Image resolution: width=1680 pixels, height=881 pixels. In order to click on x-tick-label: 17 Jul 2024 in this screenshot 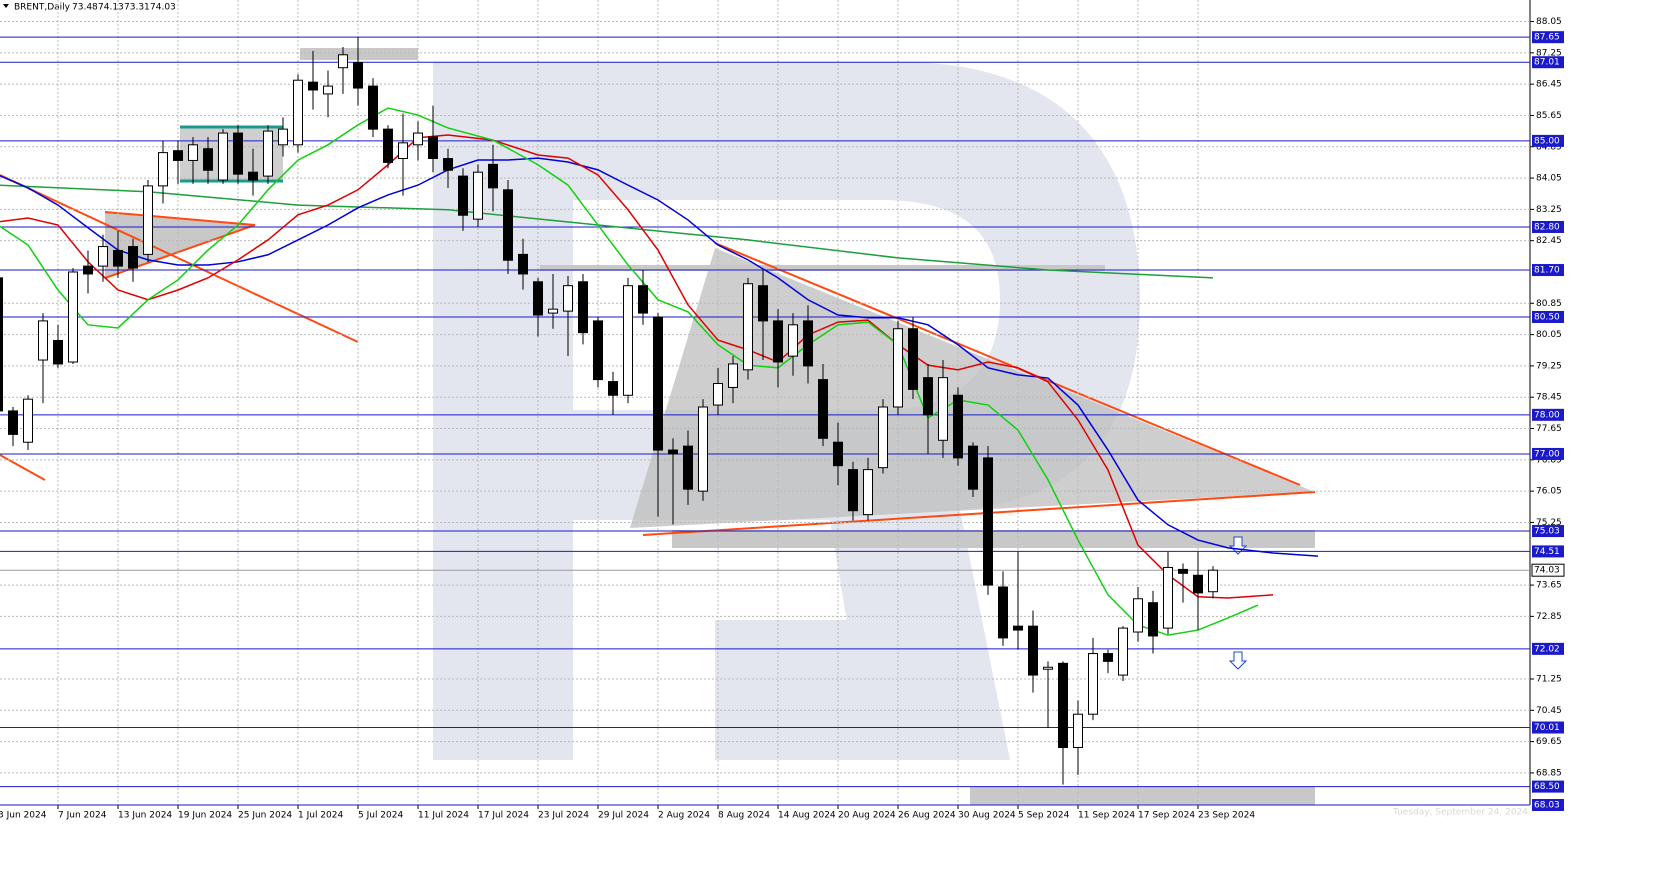, I will do `click(503, 816)`.